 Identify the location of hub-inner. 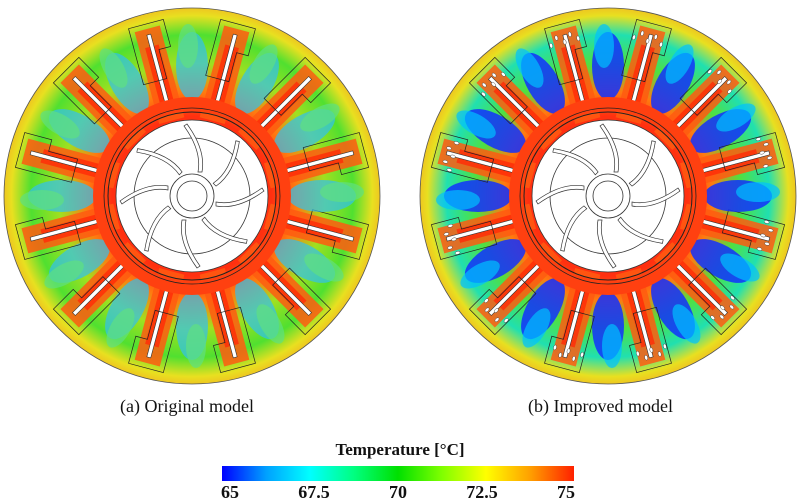
(608, 196).